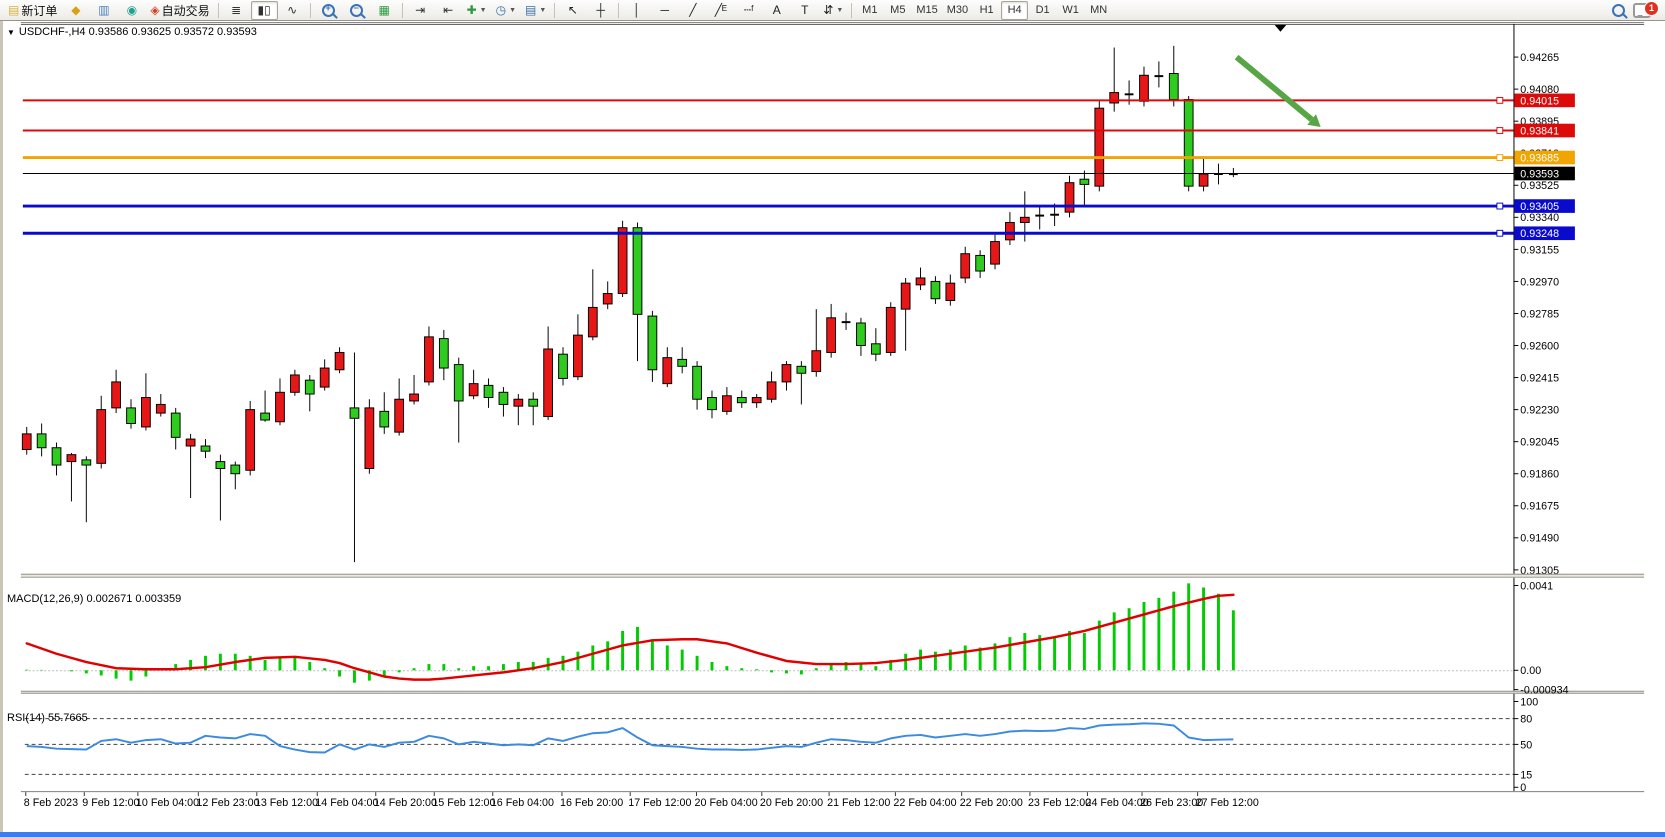 This screenshot has width=1665, height=837. I want to click on candlestick-mode-button: ▮▯, so click(264, 10).